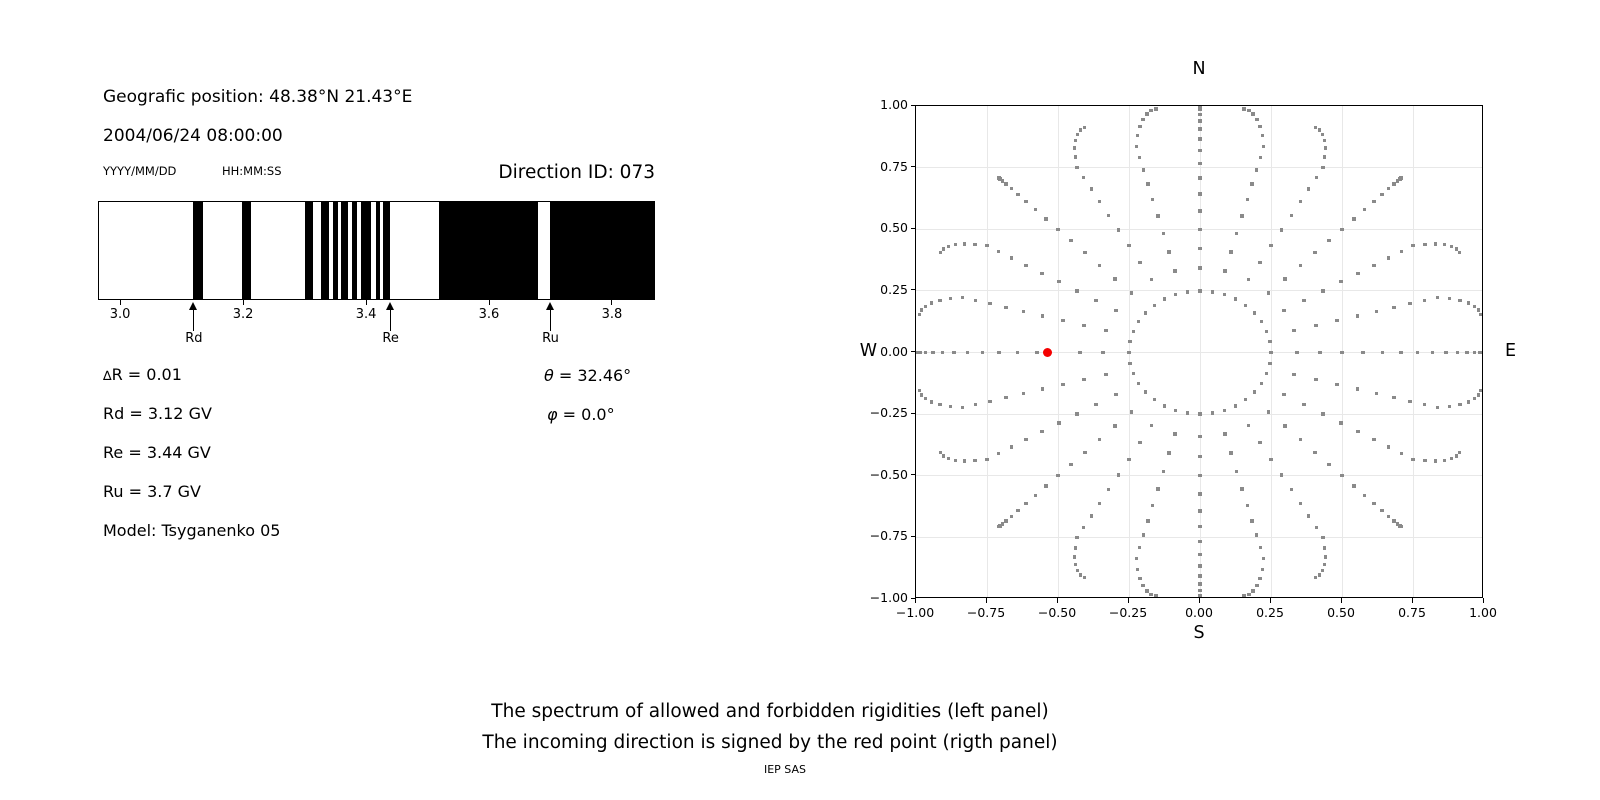 This screenshot has height=800, width=1600. I want to click on scatter-y-tick-label: 0.25, so click(894, 289).